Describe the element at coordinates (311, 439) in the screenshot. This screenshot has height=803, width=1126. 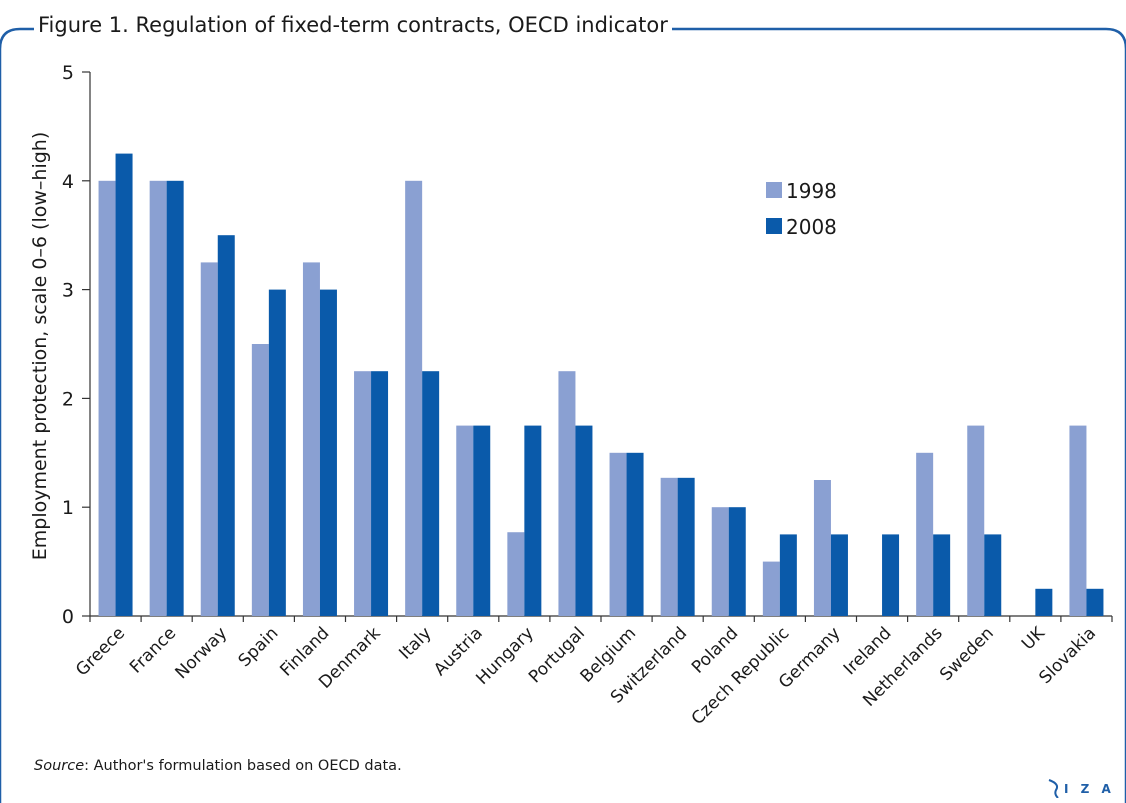
I see `bar-1998-finland` at that location.